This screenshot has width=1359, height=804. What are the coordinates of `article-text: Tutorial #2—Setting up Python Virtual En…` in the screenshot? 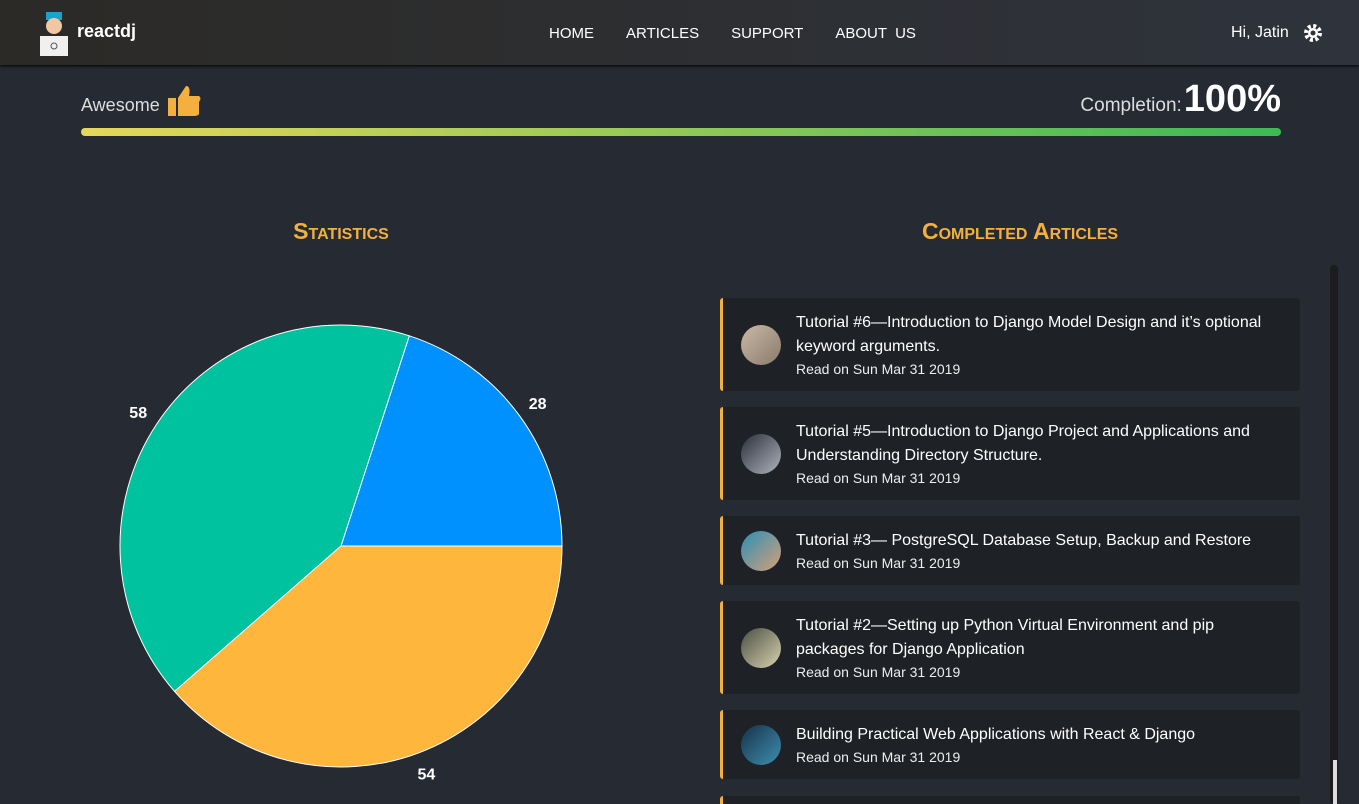 It's located at (1036, 648).